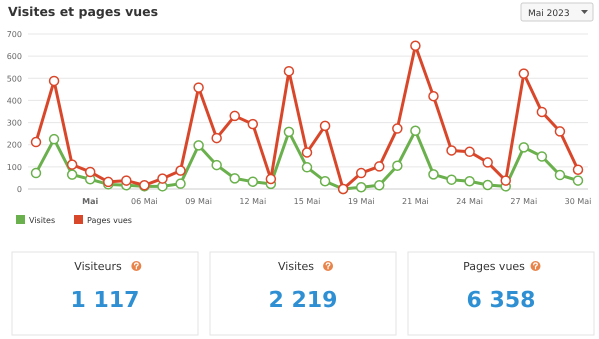  I want to click on chart-title: Visites et pages vues, so click(83, 11).